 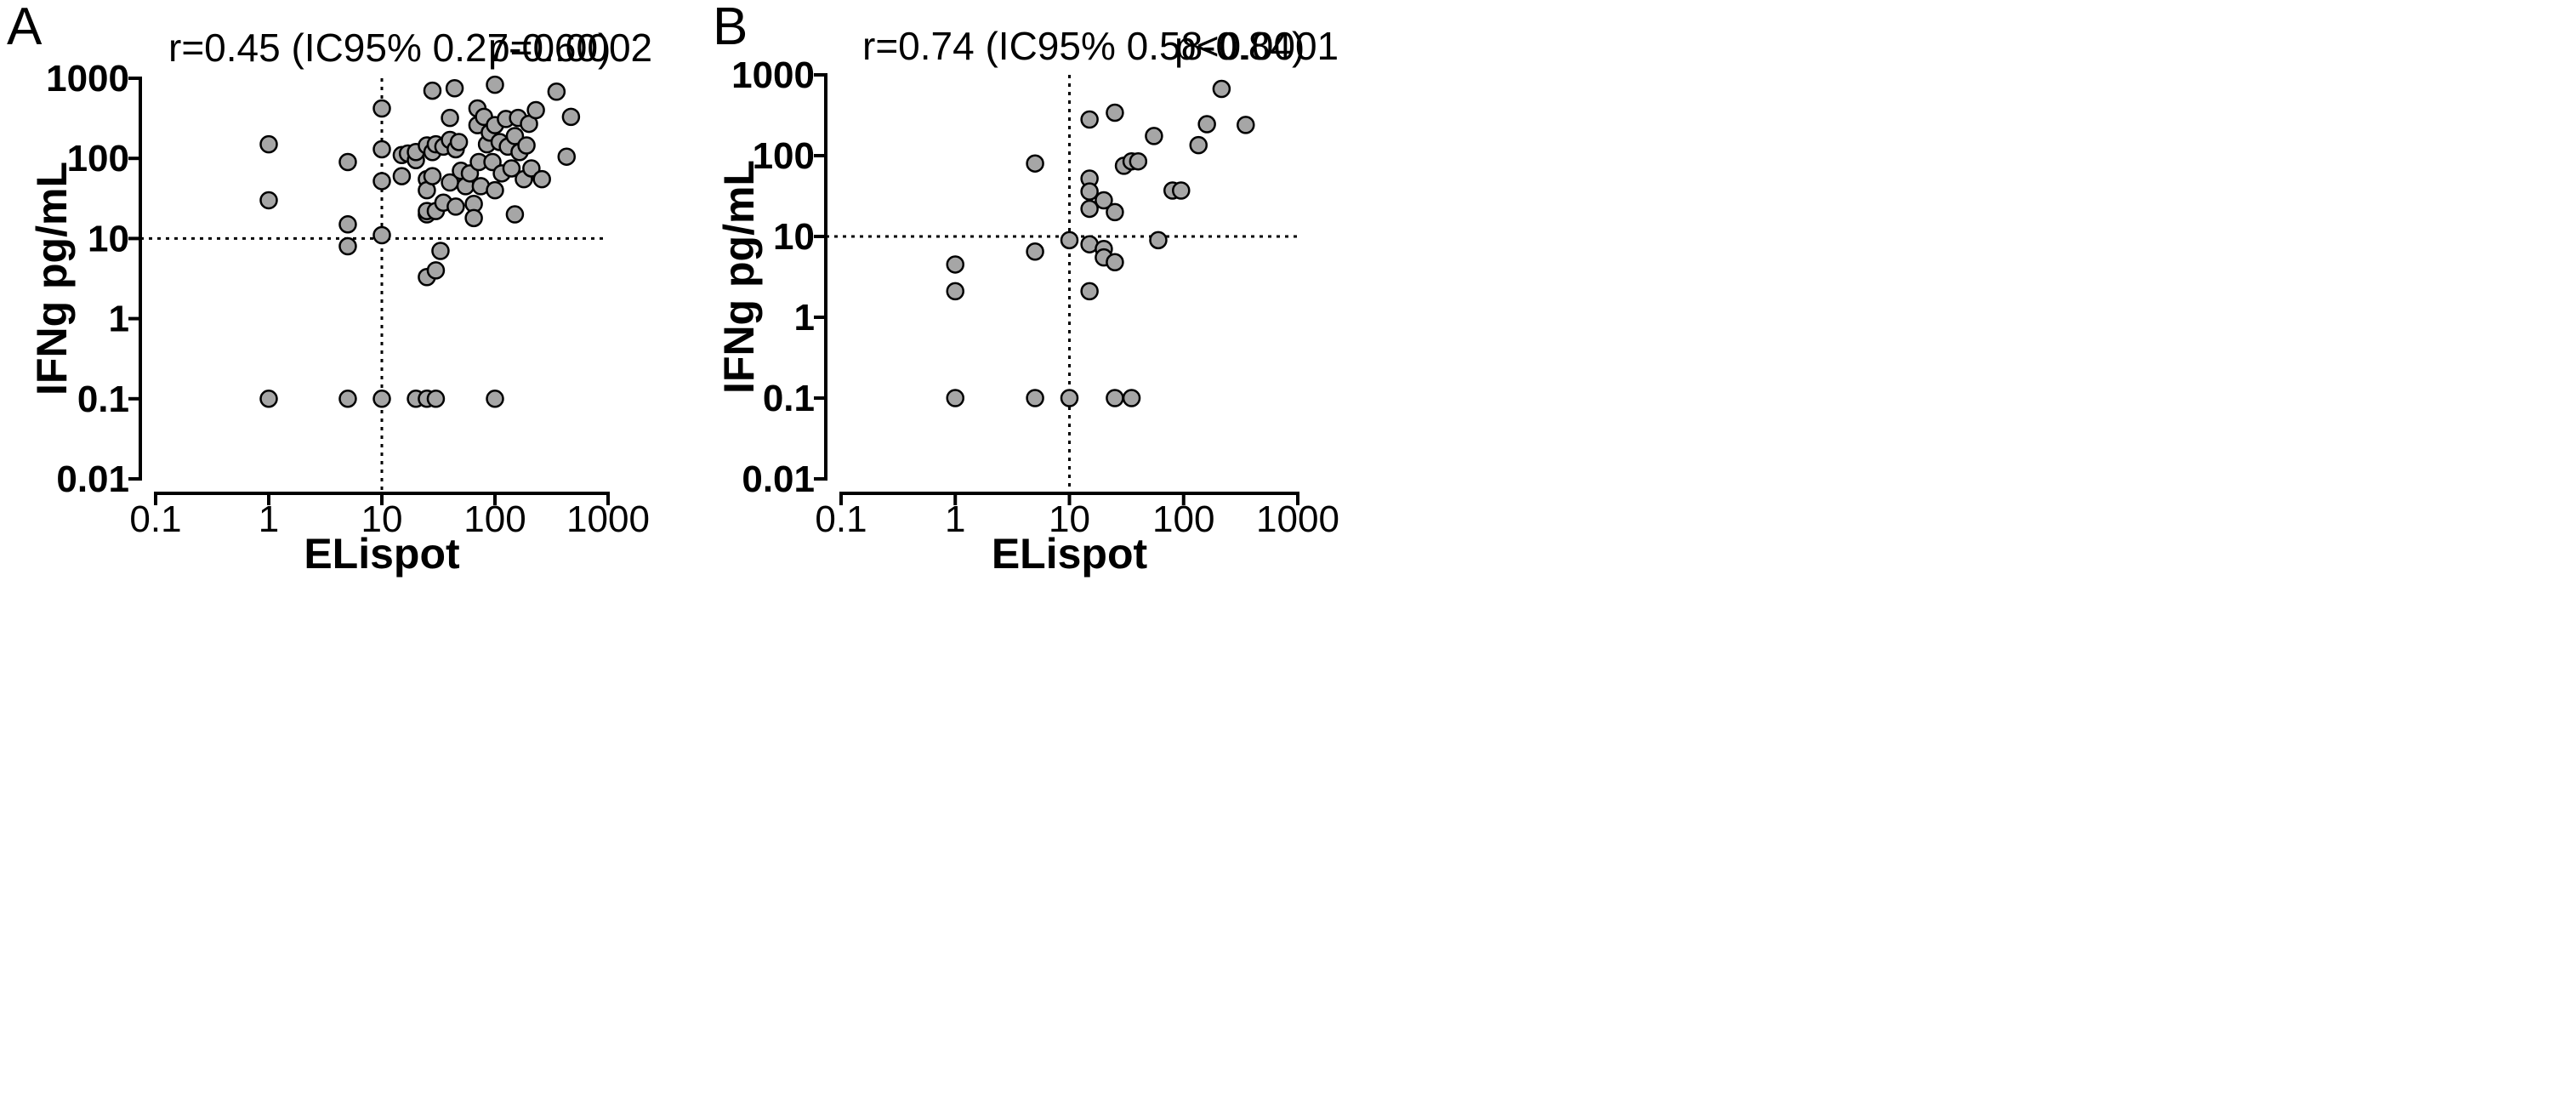 What do you see at coordinates (570, 48) in the screenshot?
I see `p-value-annotation: p=0.0002` at bounding box center [570, 48].